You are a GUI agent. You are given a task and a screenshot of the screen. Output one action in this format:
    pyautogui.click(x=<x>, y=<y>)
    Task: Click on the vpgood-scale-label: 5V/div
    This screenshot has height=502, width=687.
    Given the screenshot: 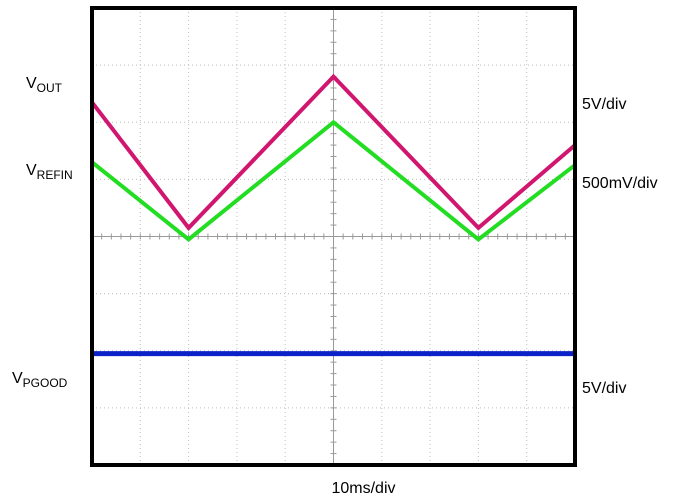 What is the action you would take?
    pyautogui.click(x=604, y=388)
    